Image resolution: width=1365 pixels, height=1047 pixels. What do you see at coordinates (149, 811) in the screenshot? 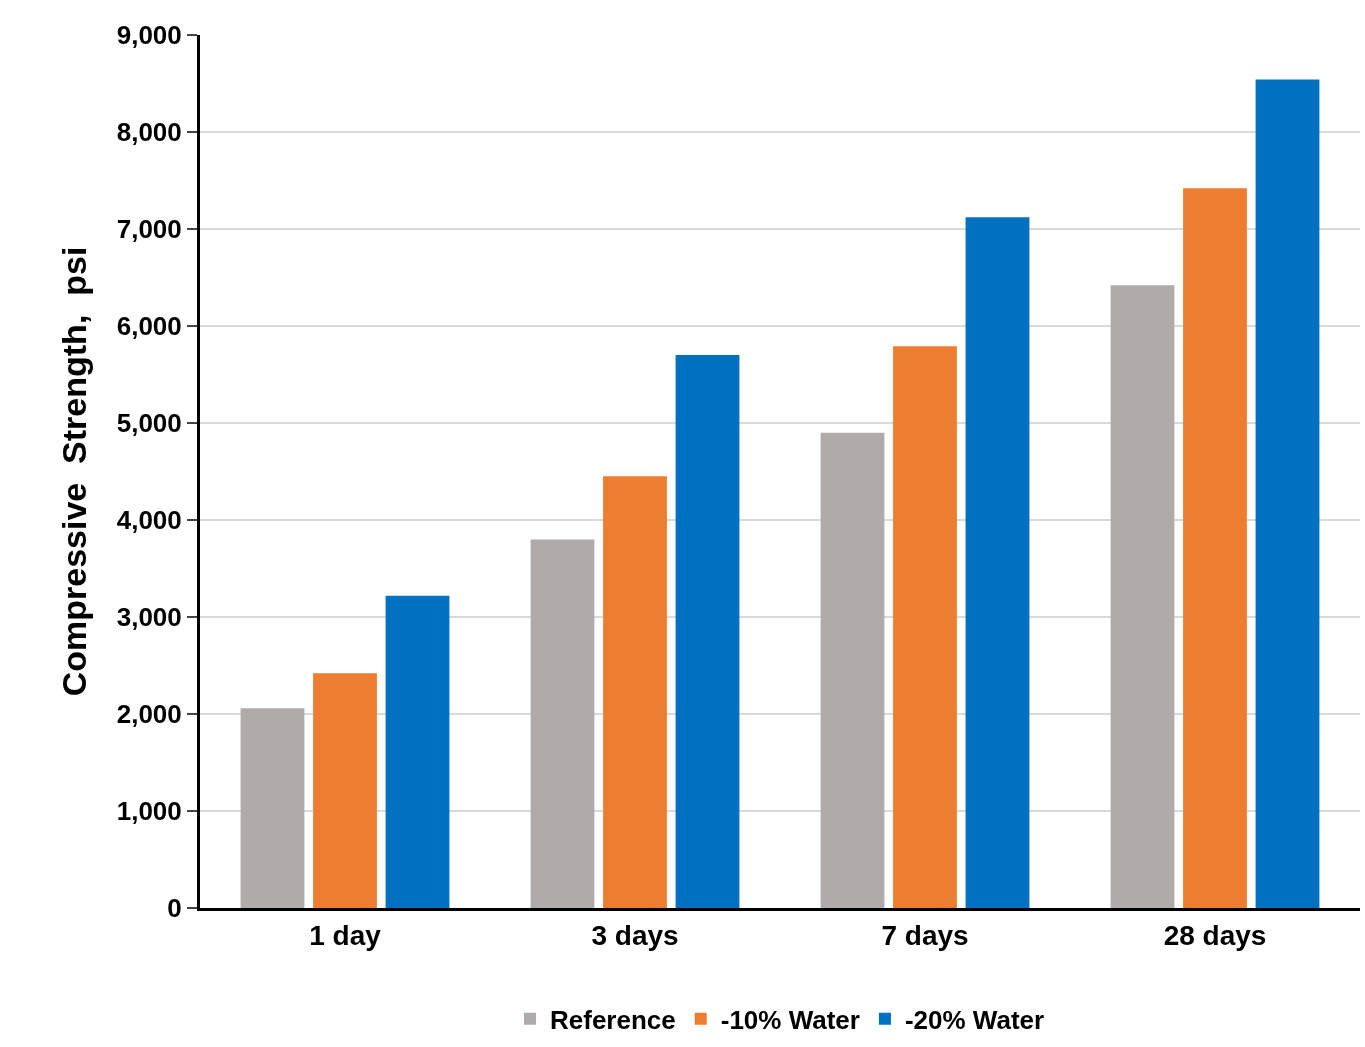
I see `y-tick-label: 1,000` at bounding box center [149, 811].